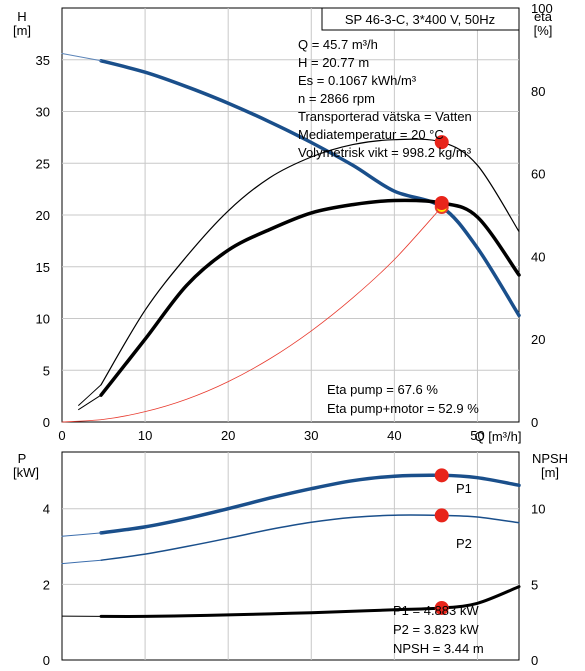 This screenshot has width=585, height=671. I want to click on y-left-tick-label: 5, so click(46, 370).